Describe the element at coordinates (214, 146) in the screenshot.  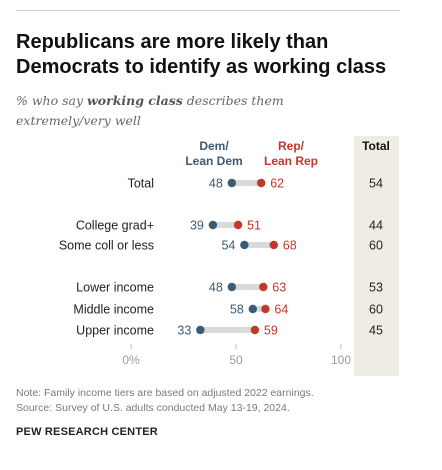
I see `legend-dem-line1: Dem/` at that location.